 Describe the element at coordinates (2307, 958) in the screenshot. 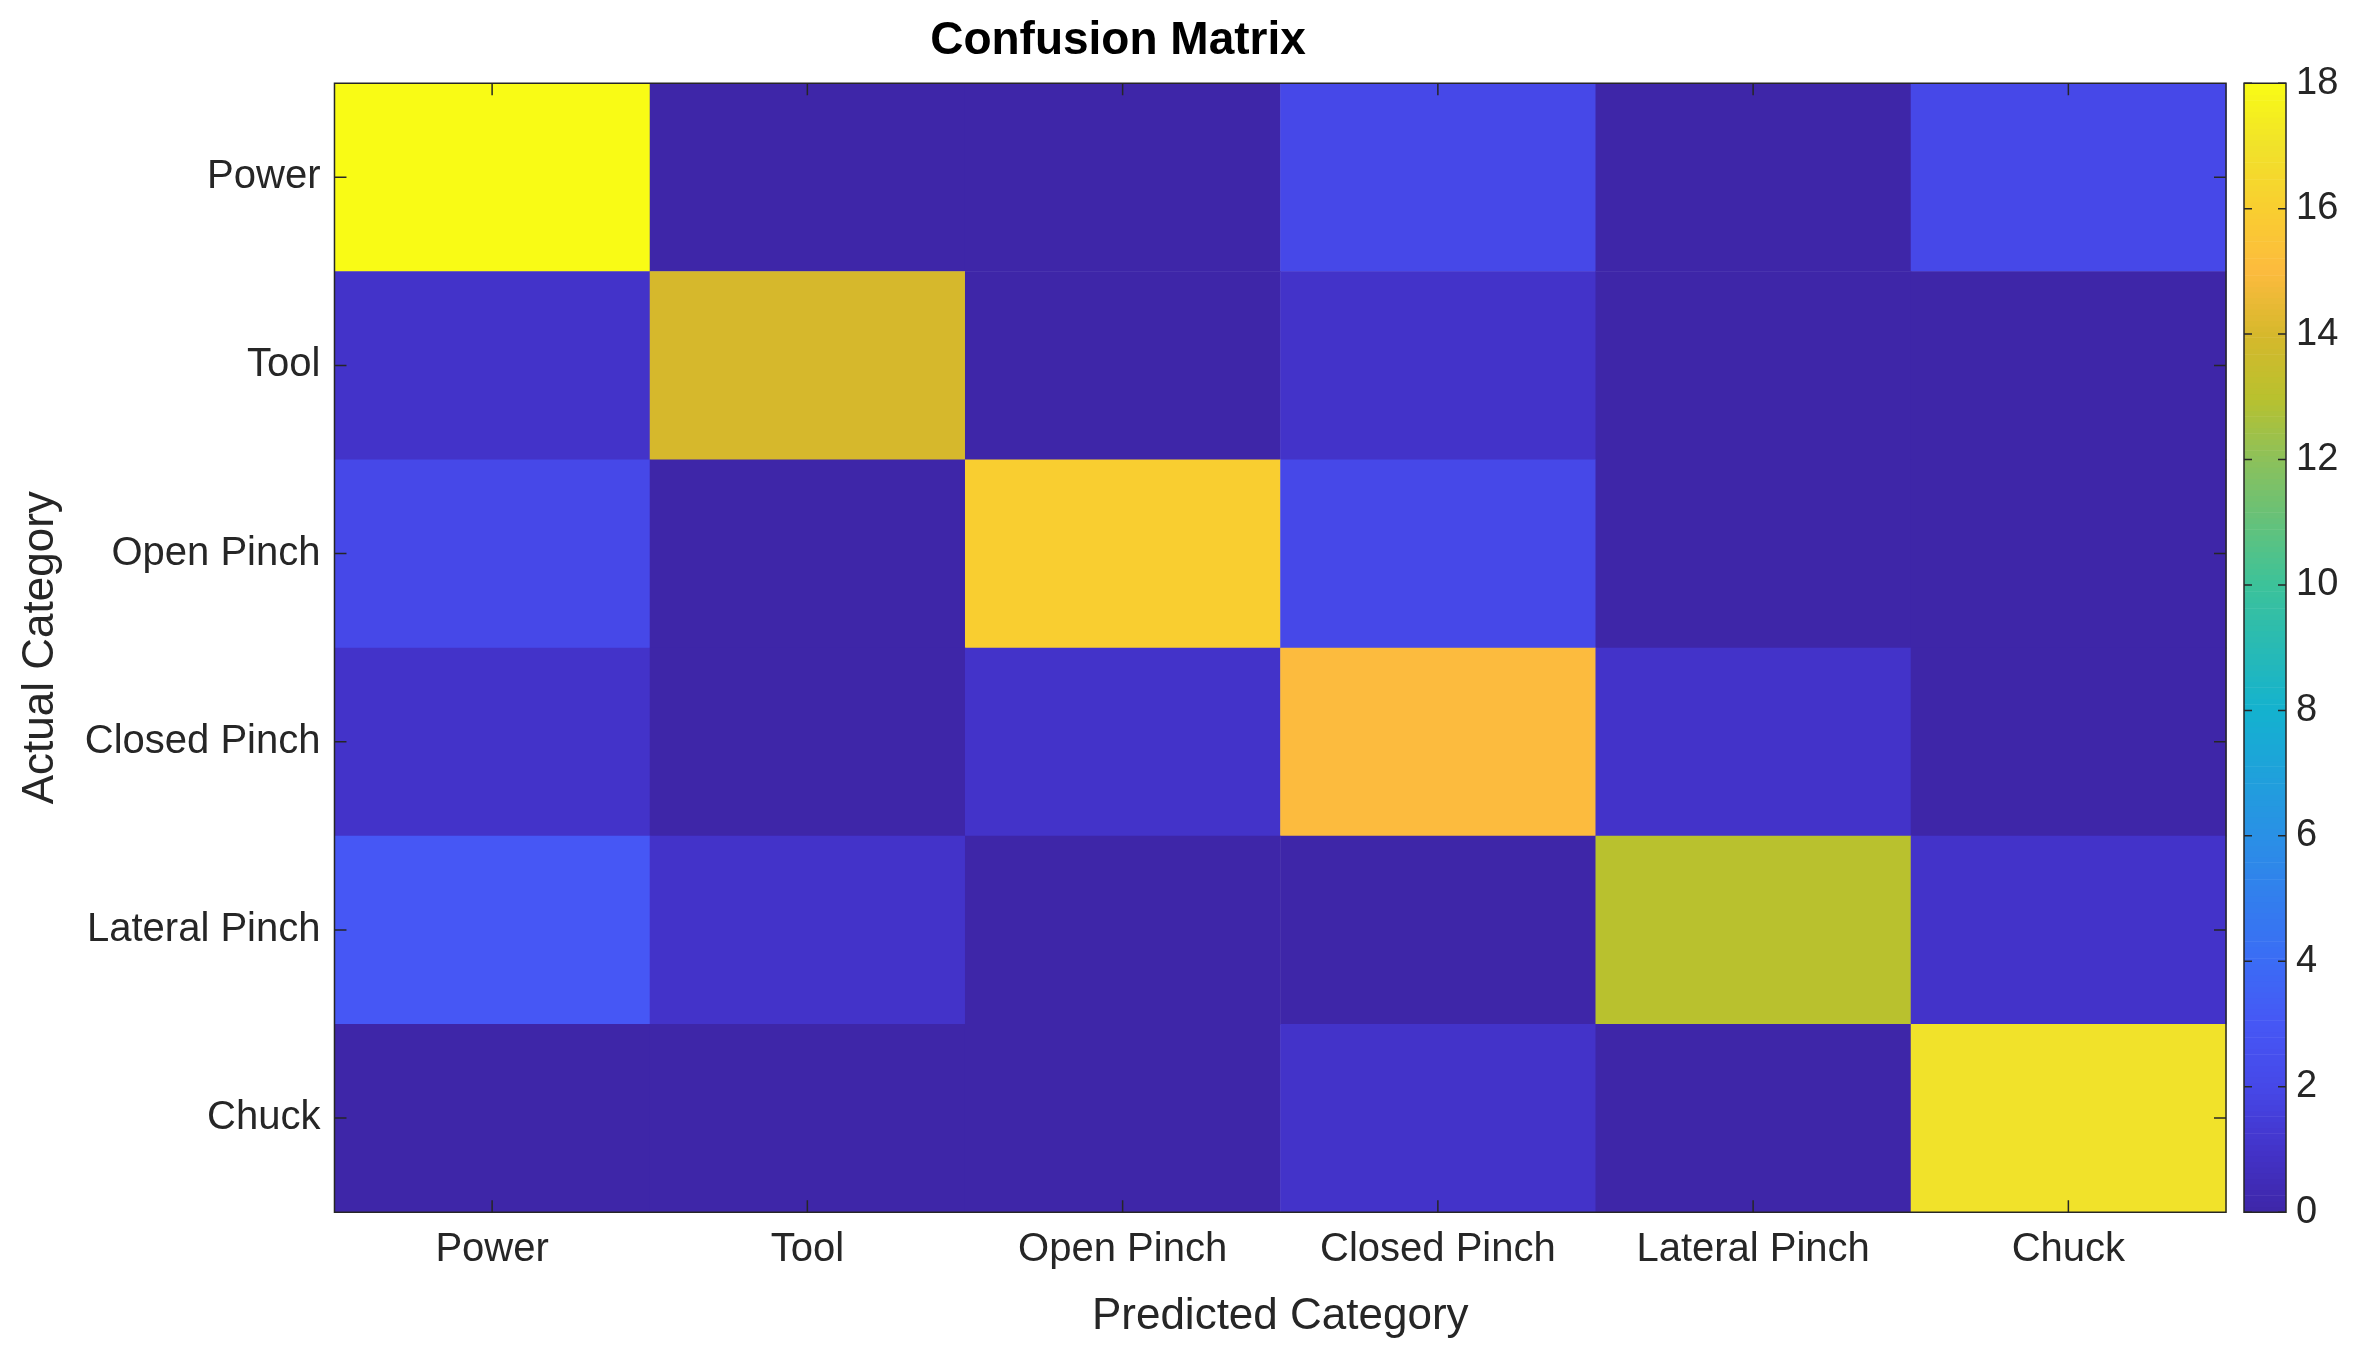

I see `color-bar-label: 4` at that location.